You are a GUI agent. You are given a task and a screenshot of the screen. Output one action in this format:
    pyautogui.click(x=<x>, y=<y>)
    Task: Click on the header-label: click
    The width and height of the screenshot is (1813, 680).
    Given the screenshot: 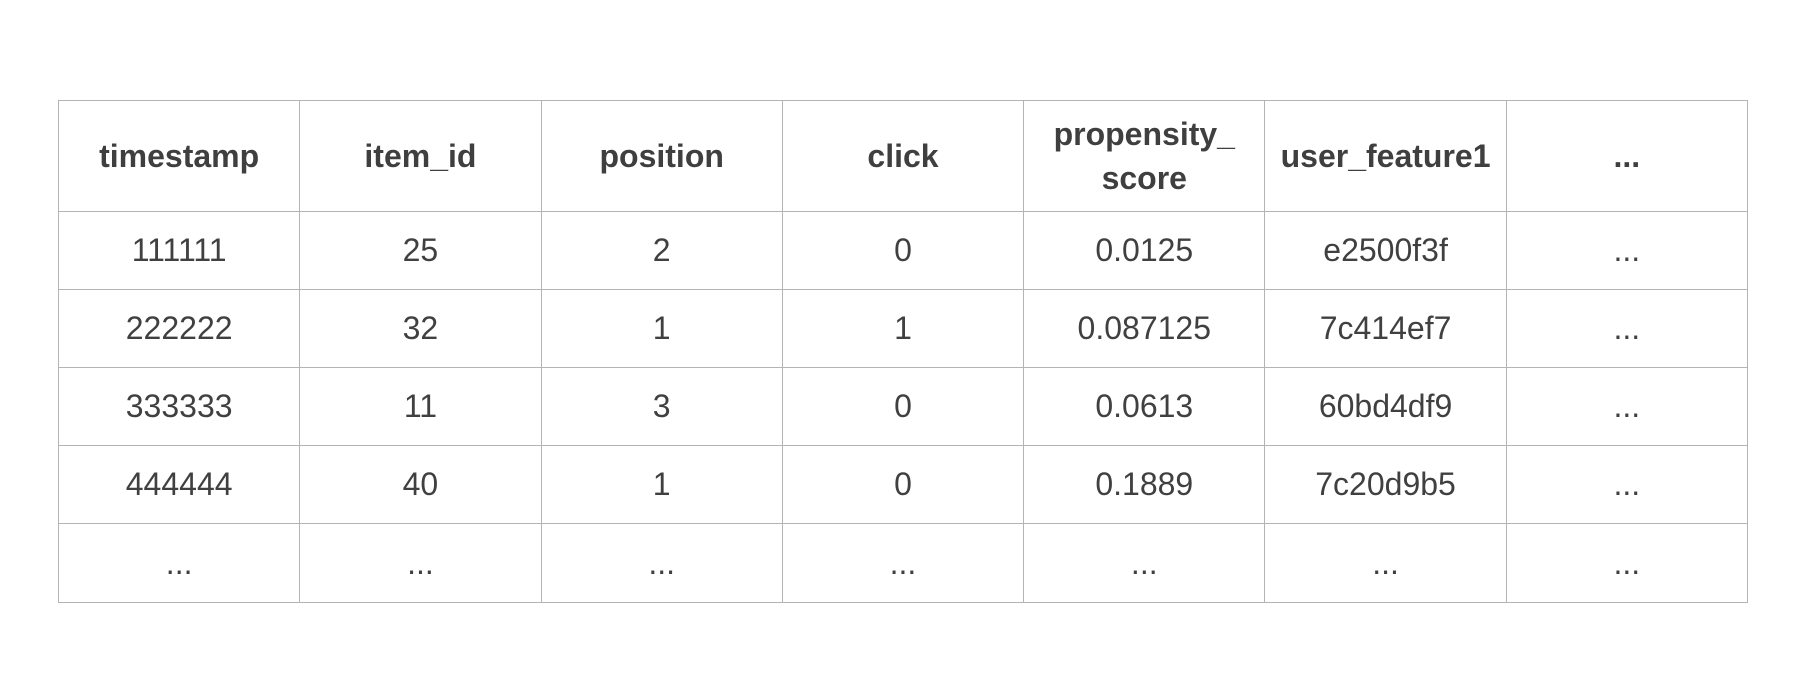 What is the action you would take?
    pyautogui.click(x=903, y=156)
    